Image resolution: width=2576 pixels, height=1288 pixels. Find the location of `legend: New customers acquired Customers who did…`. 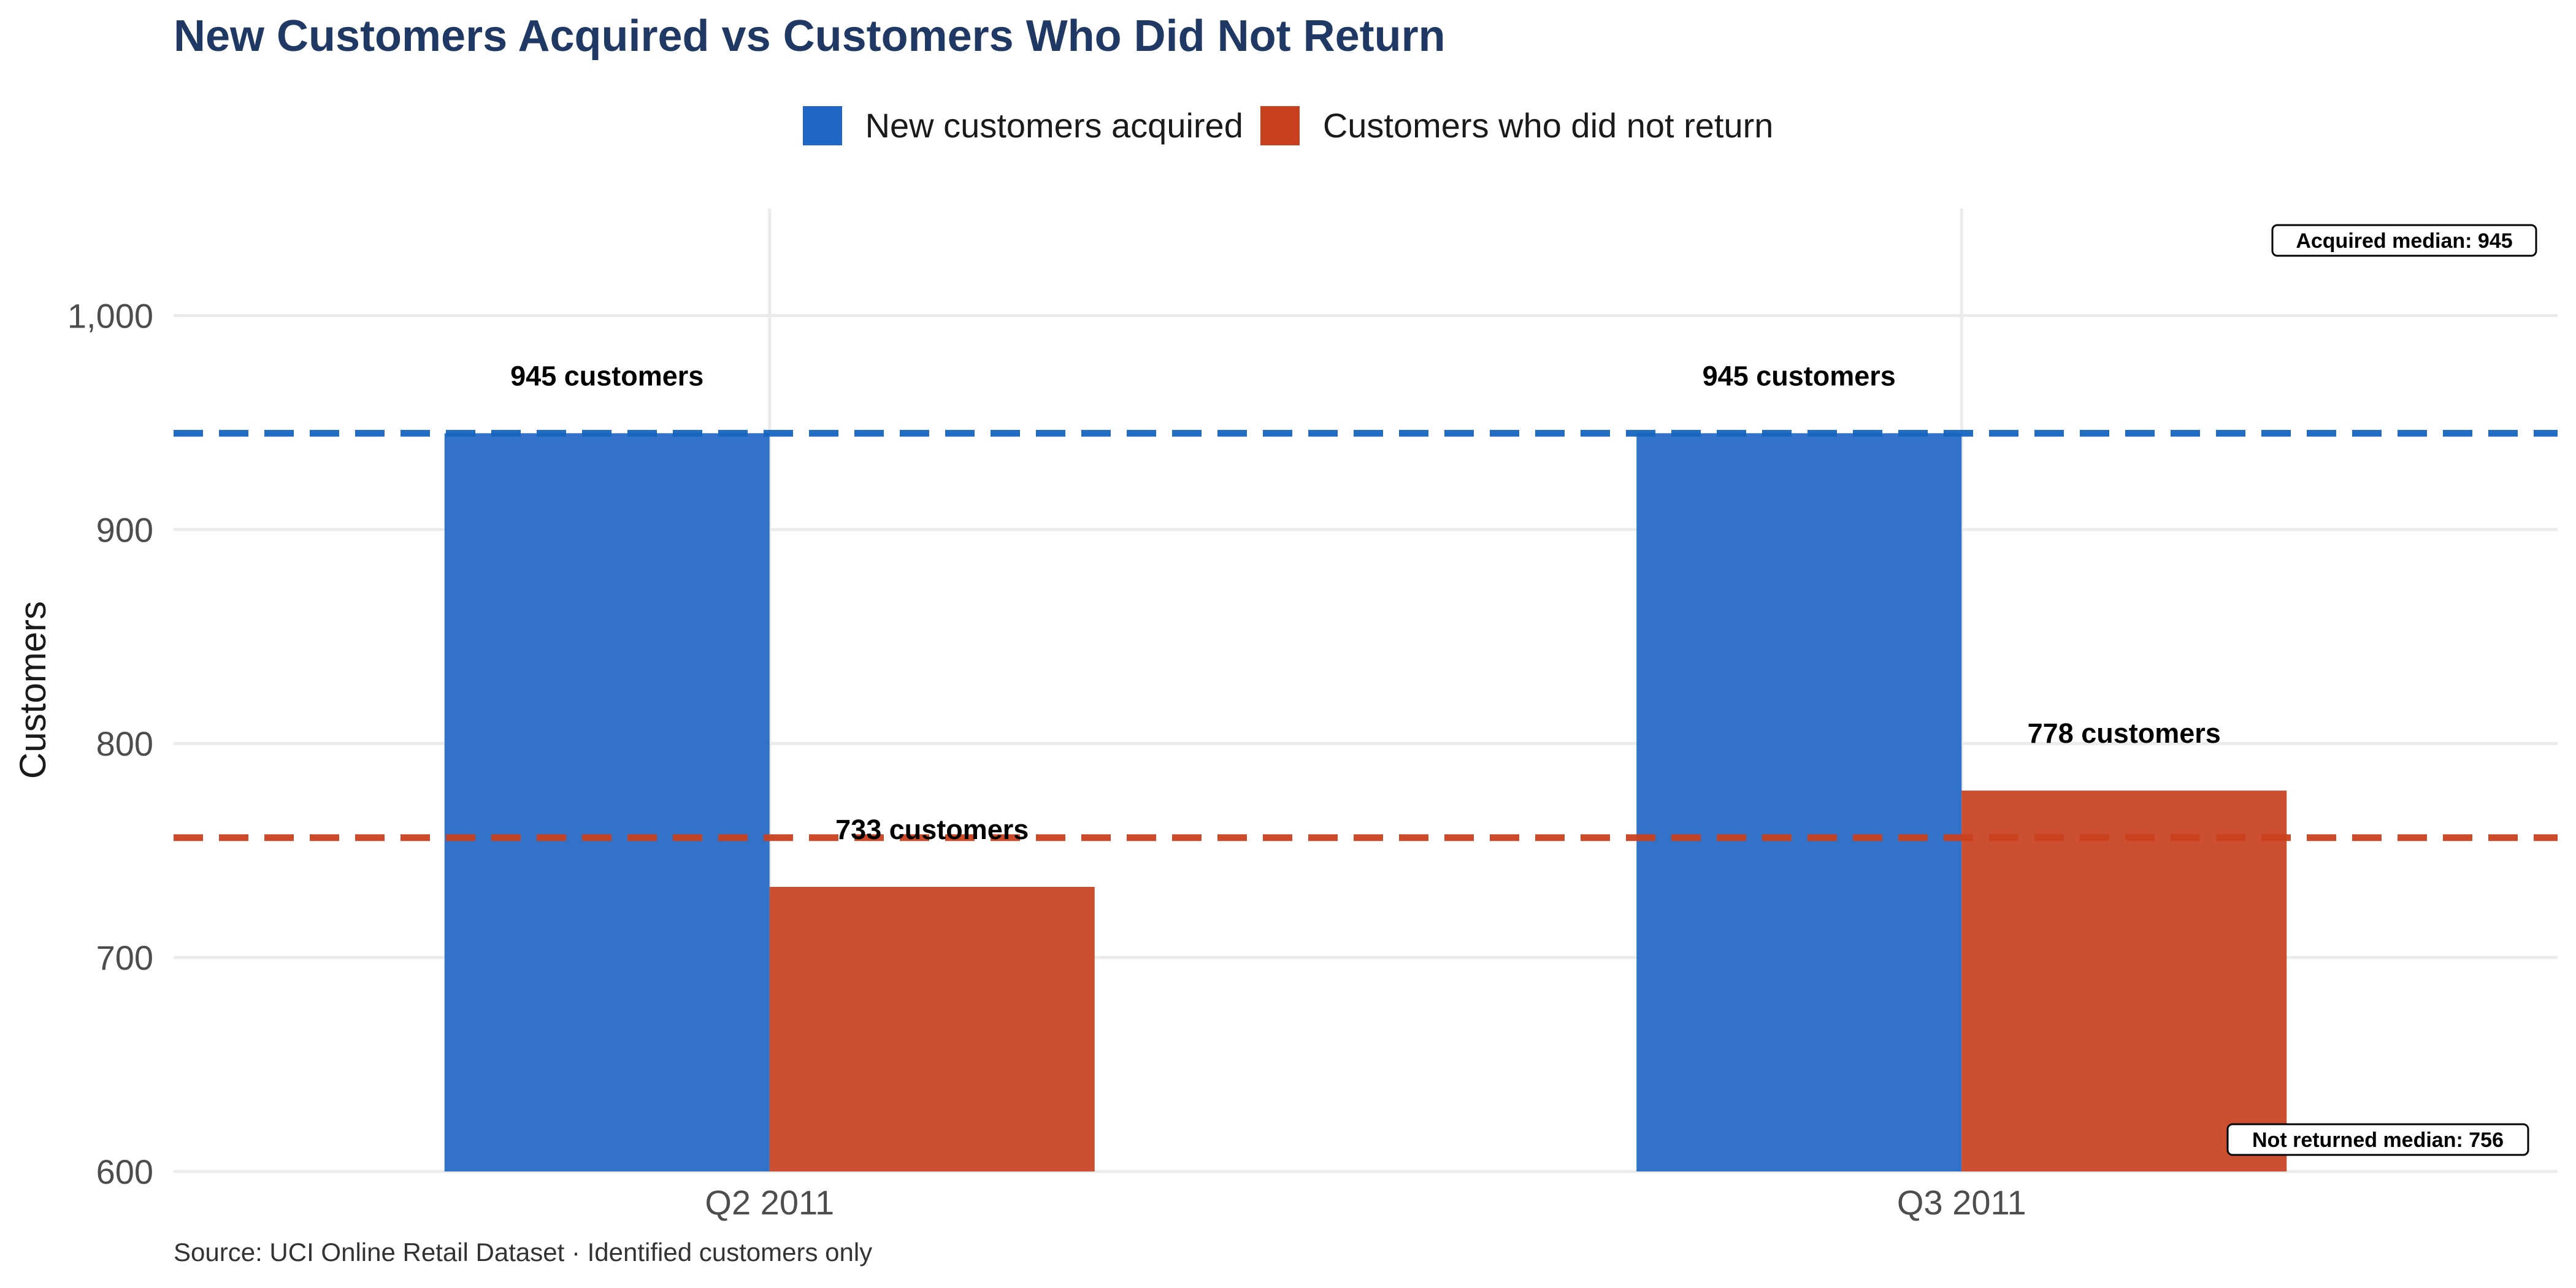

legend: New customers acquired Customers who did… is located at coordinates (1288, 125).